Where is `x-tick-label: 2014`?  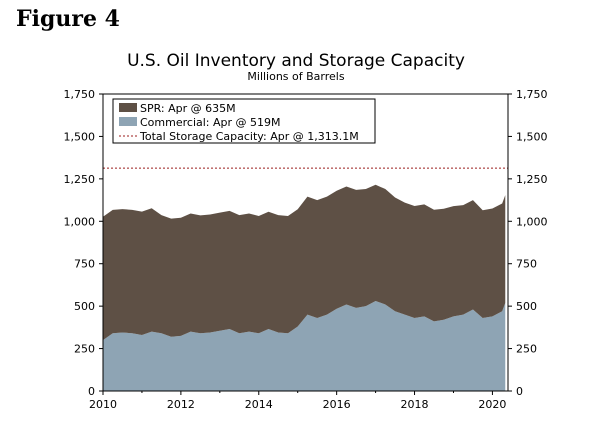 x-tick-label: 2014 is located at coordinates (259, 404).